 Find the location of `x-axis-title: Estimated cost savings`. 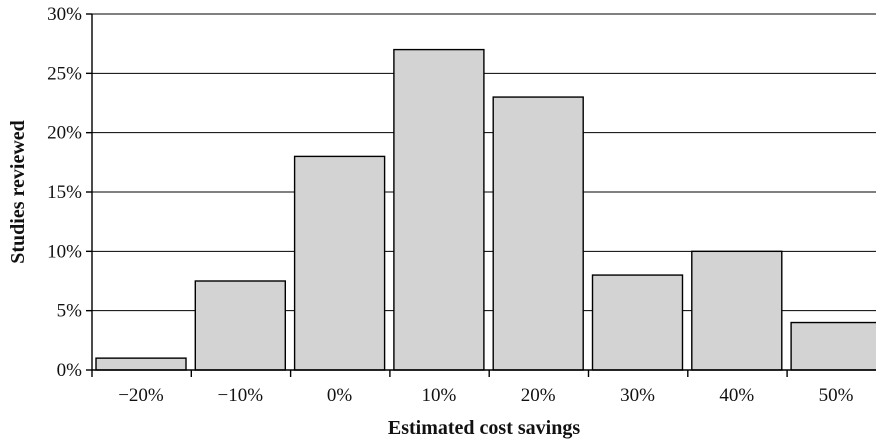

x-axis-title: Estimated cost savings is located at coordinates (484, 428).